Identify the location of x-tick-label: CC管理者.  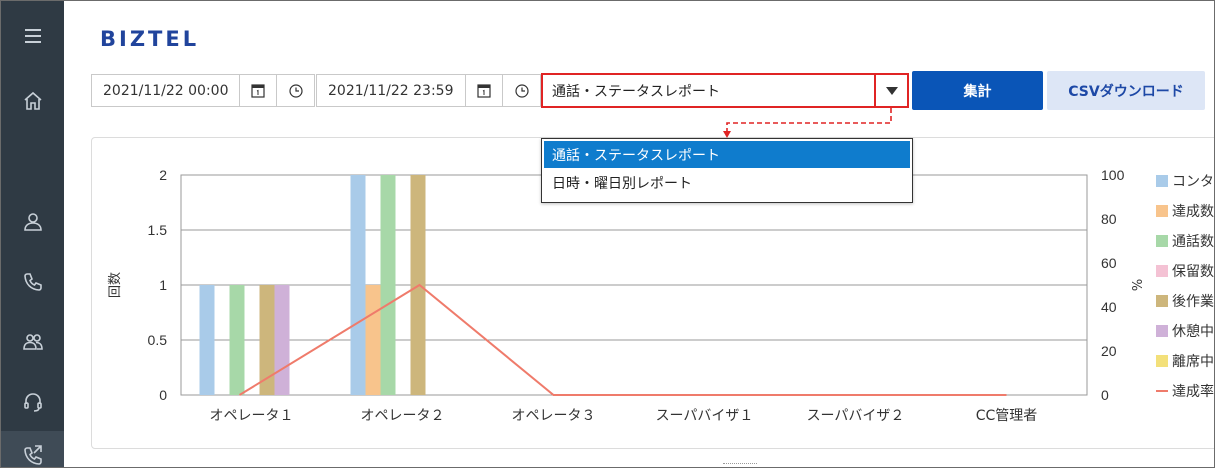
(1007, 416).